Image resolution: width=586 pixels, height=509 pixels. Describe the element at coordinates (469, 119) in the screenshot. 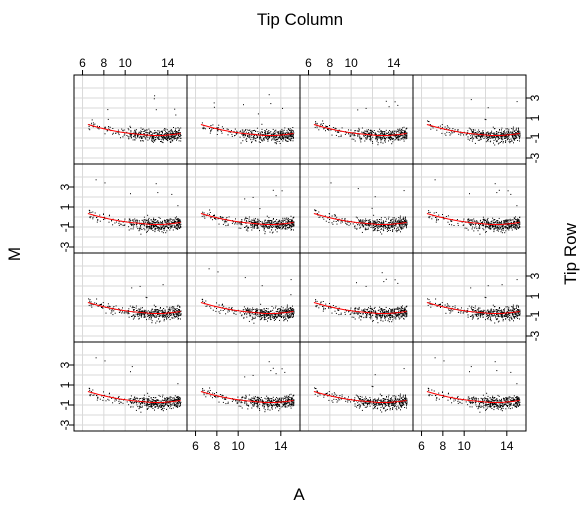

I see `panel-r1-c4` at that location.